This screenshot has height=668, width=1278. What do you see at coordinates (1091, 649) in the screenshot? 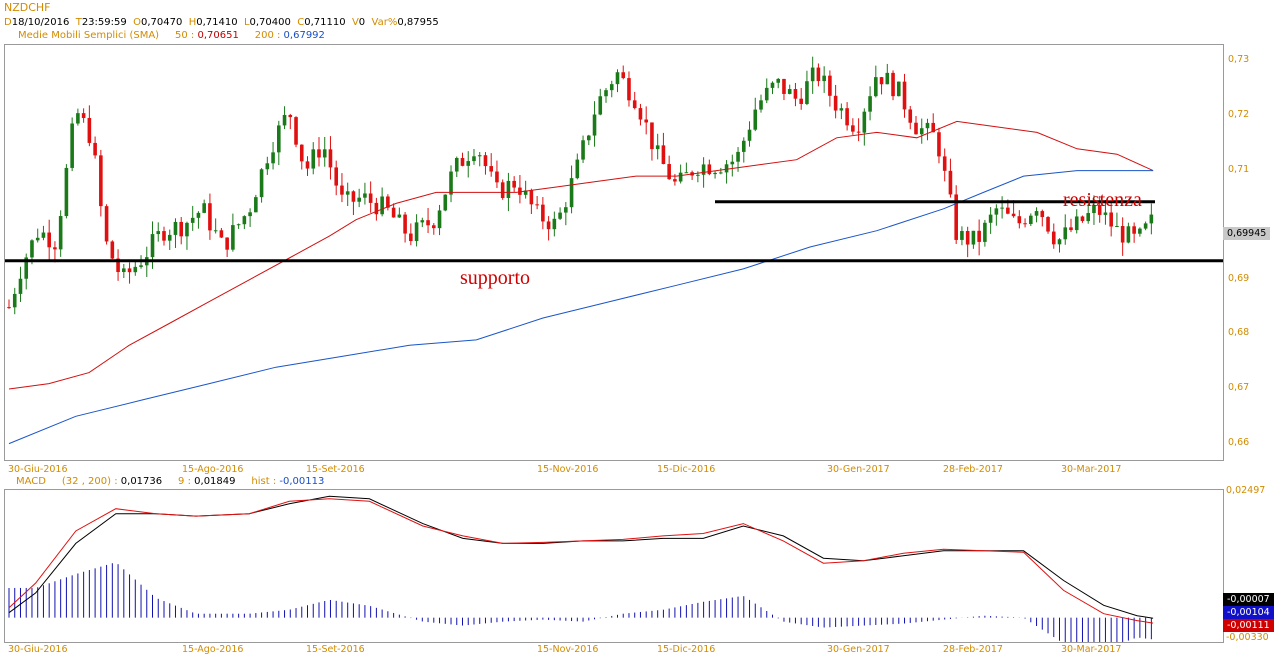
I see `x-axis-label: 30-Mar-2017` at bounding box center [1091, 649].